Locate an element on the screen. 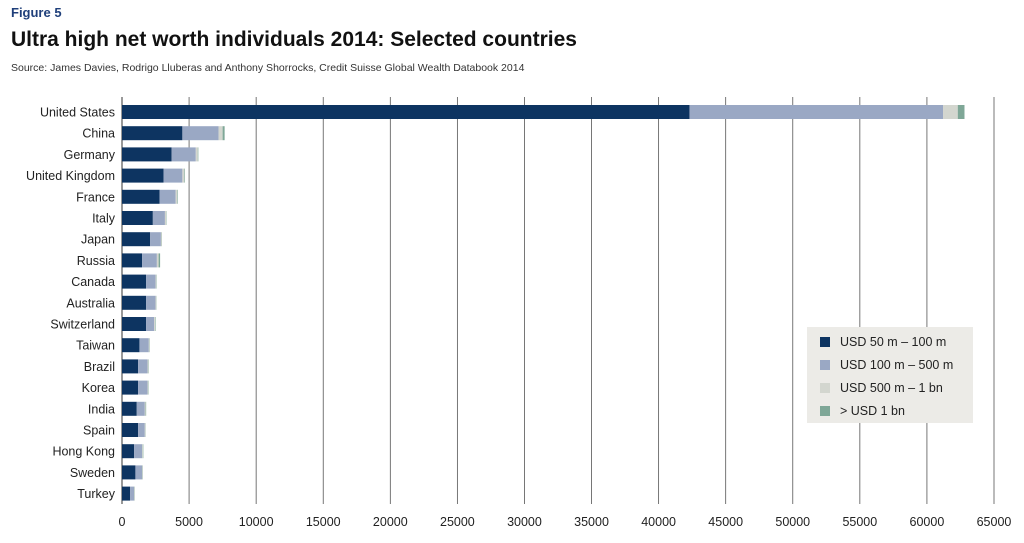  category-label: Switzerland is located at coordinates (82, 325).